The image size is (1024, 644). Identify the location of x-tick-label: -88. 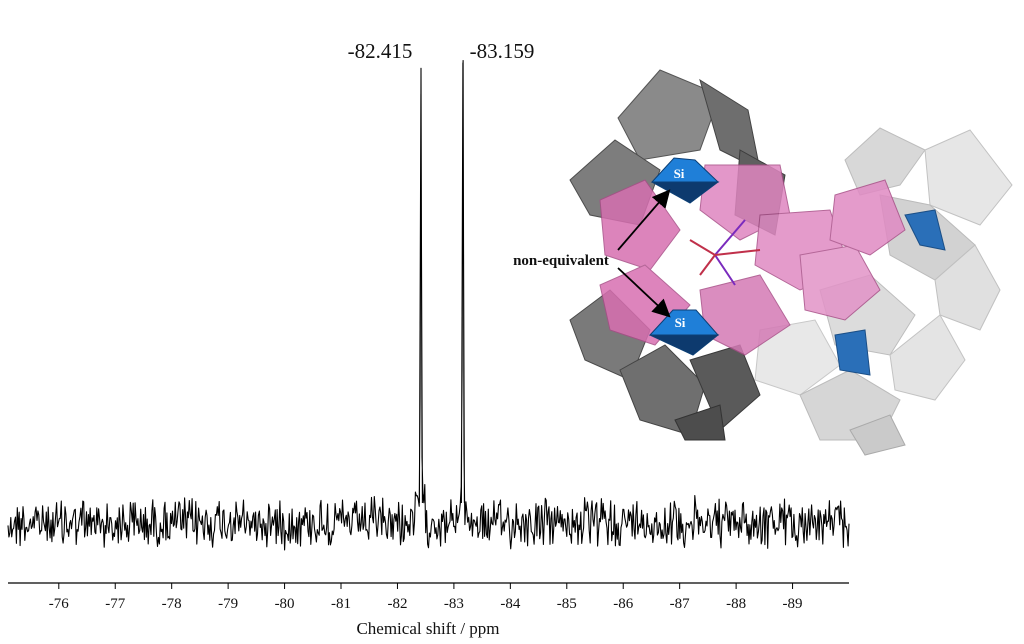
(736, 604).